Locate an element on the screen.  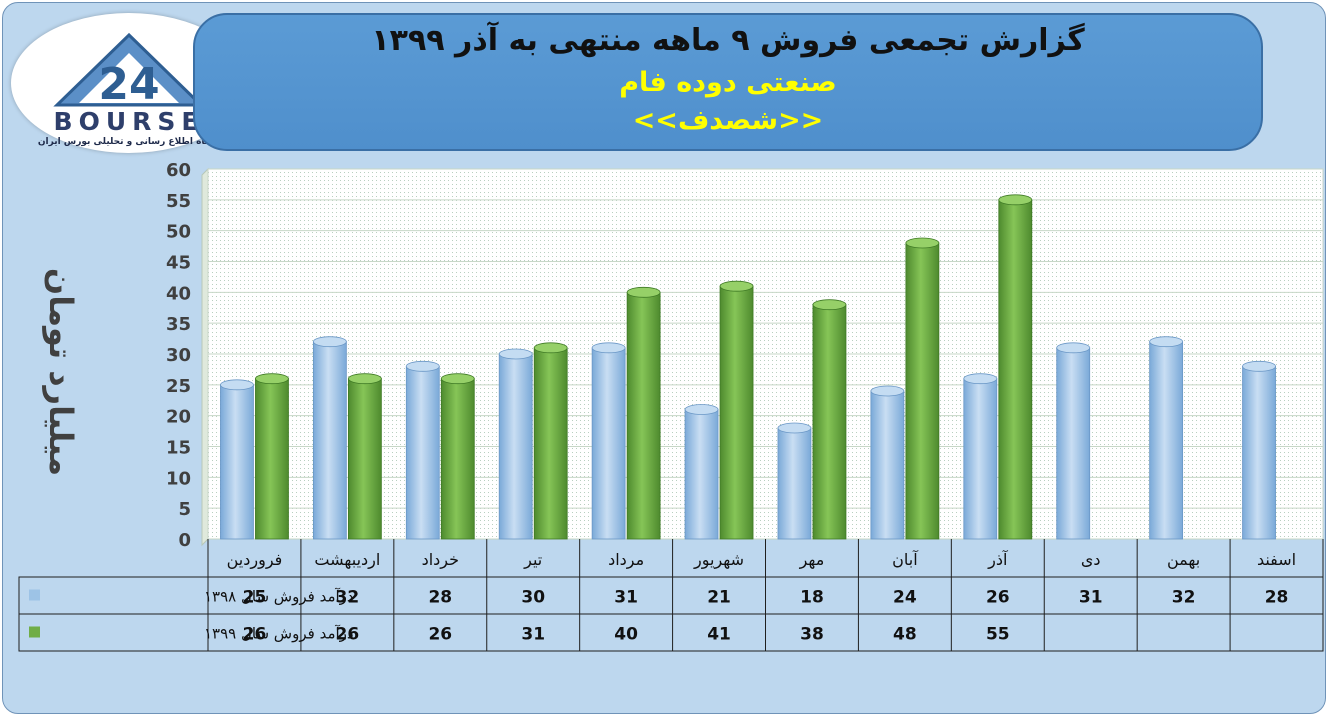
data-label: 32 is located at coordinates (348, 598).